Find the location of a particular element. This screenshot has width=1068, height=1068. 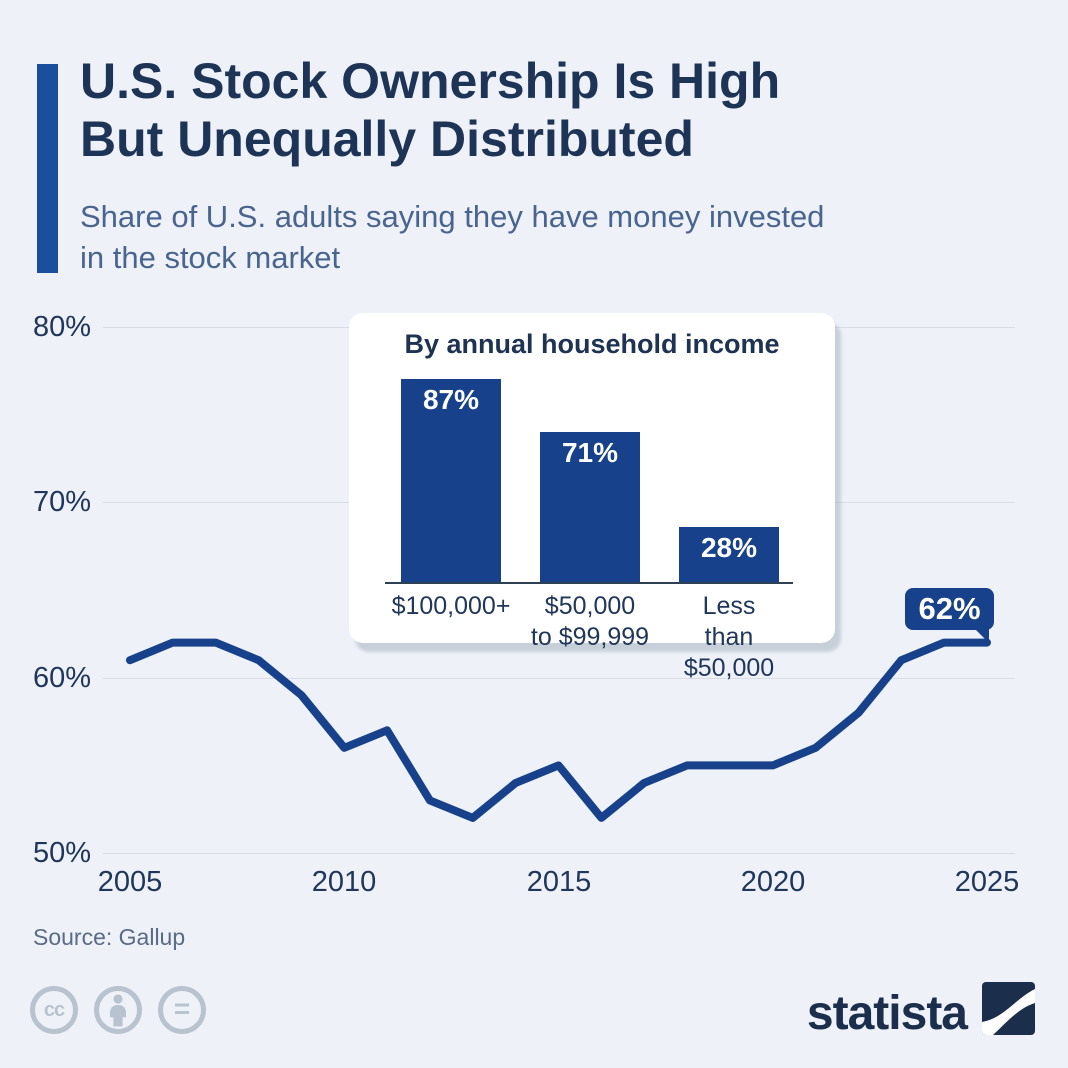

inset-x-axis-line is located at coordinates (589, 583).